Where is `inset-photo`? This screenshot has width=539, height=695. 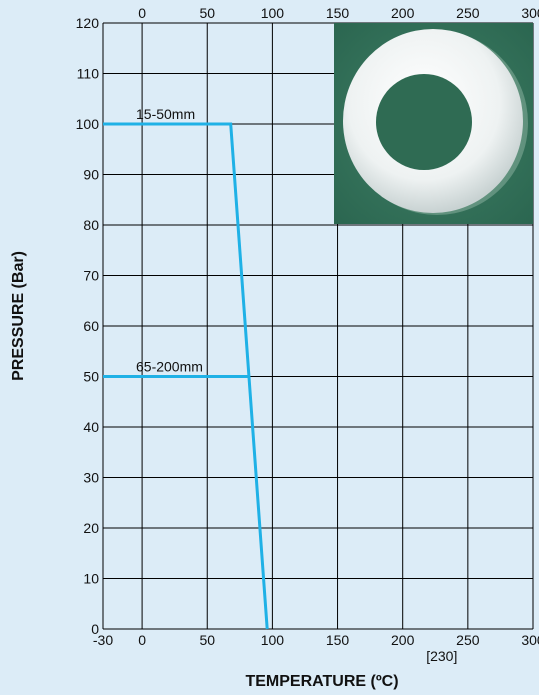
inset-photo is located at coordinates (433, 123).